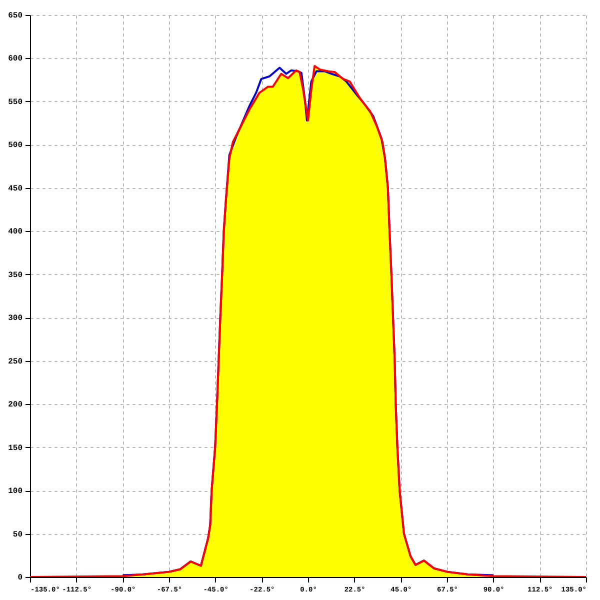  Describe the element at coordinates (15, 145) in the screenshot. I see `y-tick-label: 500` at that location.